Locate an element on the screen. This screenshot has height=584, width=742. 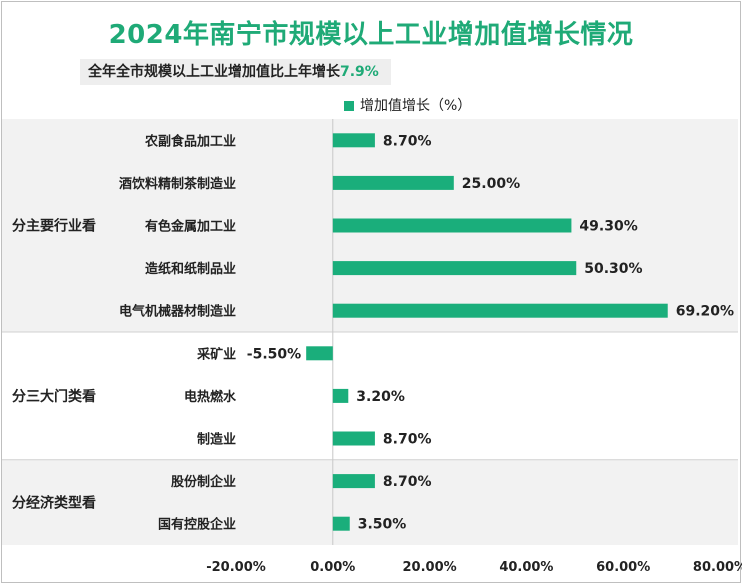
category-label: 国有控股企业 is located at coordinates (197, 525).